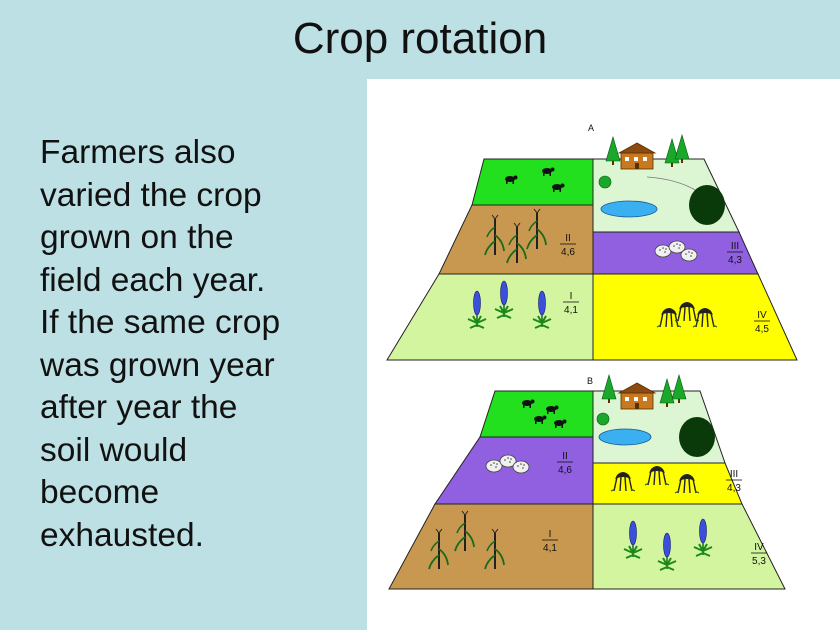 The width and height of the screenshot is (840, 630). I want to click on body-line: field each year., so click(153, 280).